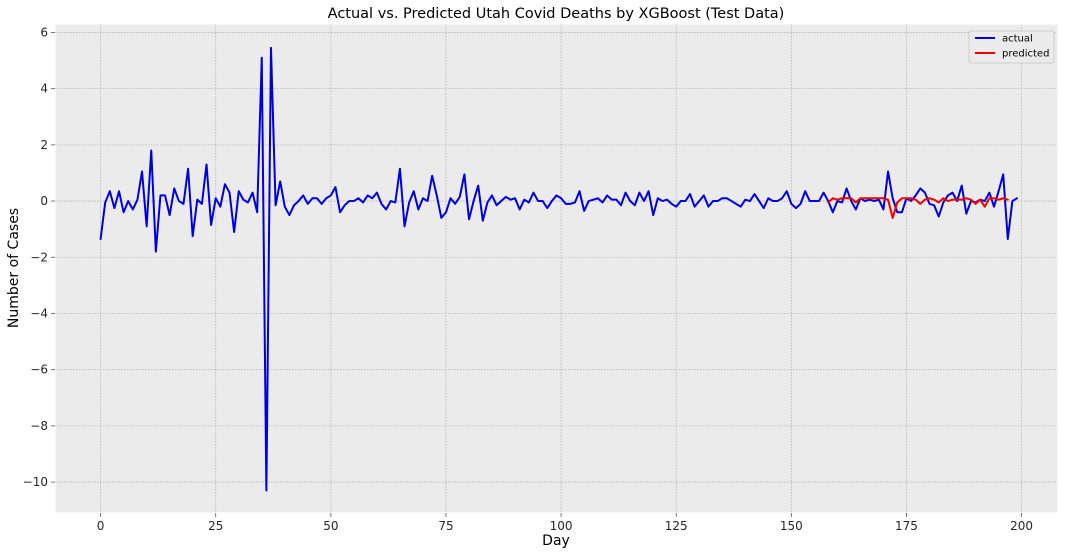 The image size is (1065, 555). I want to click on y-tick-label: −6, so click(39, 370).